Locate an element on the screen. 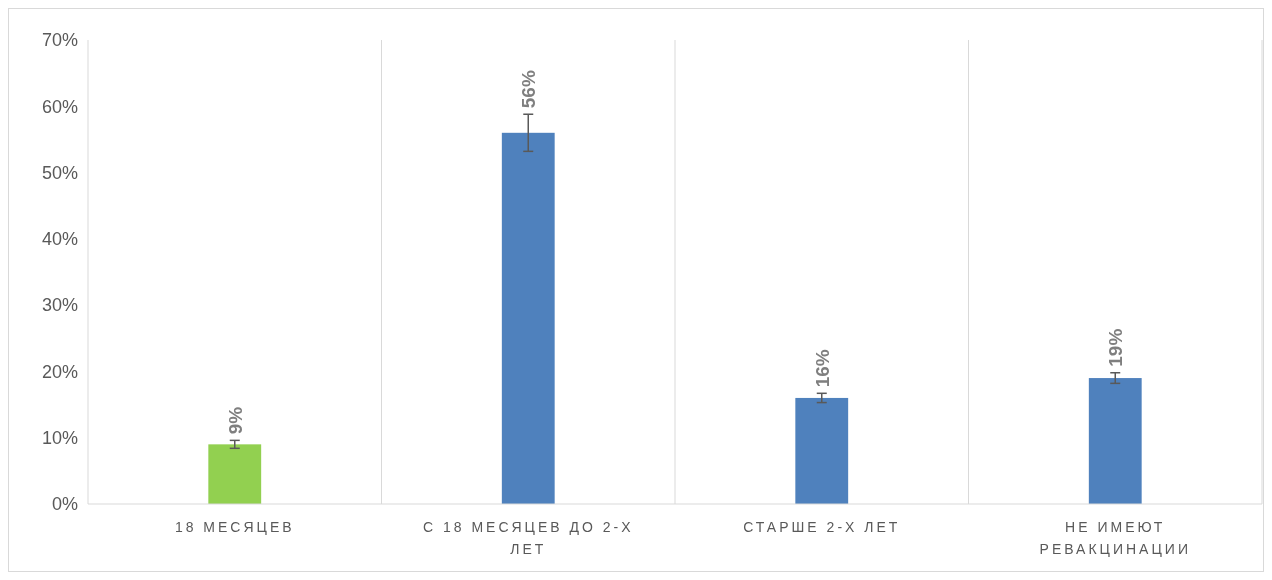 The width and height of the screenshot is (1272, 580). x-tick-label: С 18 МЕСЯЦЕВ ДО 2-Х ЛЕТ is located at coordinates (528, 538).